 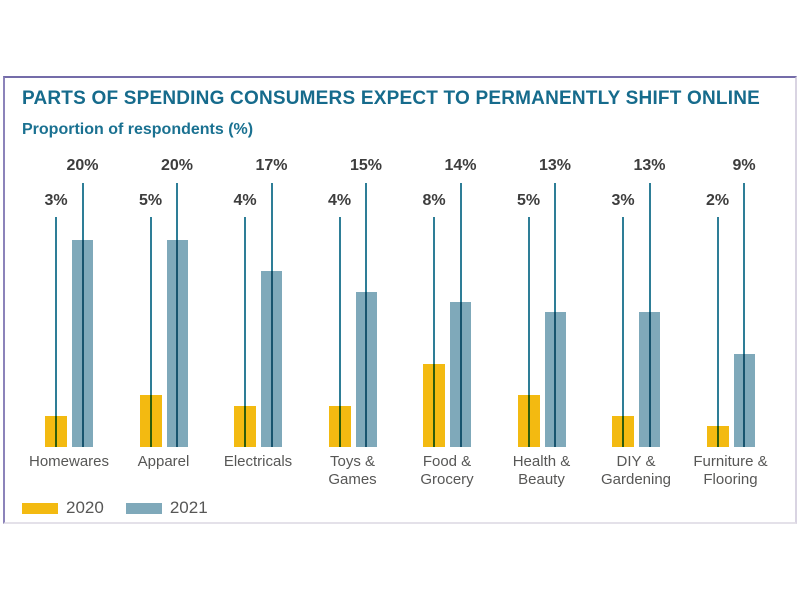 I want to click on legend-item-2021: 2021, so click(x=166, y=508).